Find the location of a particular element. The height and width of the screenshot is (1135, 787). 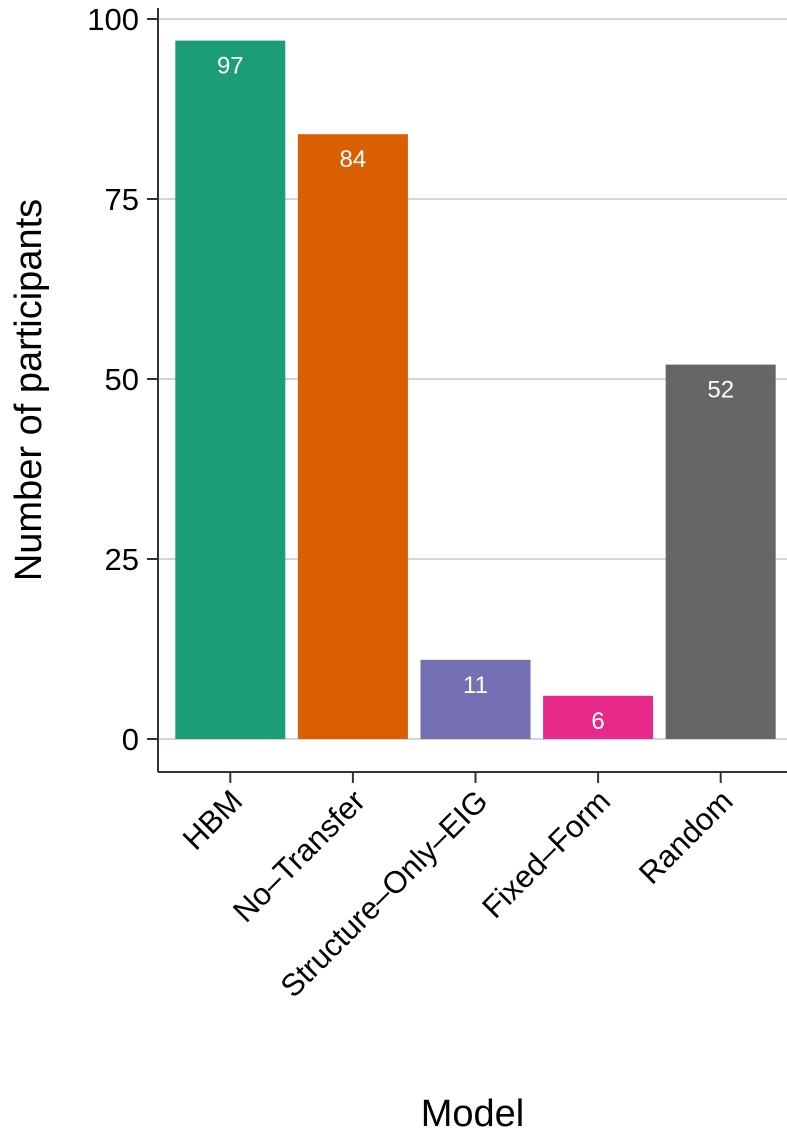

bar-value-label: 97 is located at coordinates (230, 66).